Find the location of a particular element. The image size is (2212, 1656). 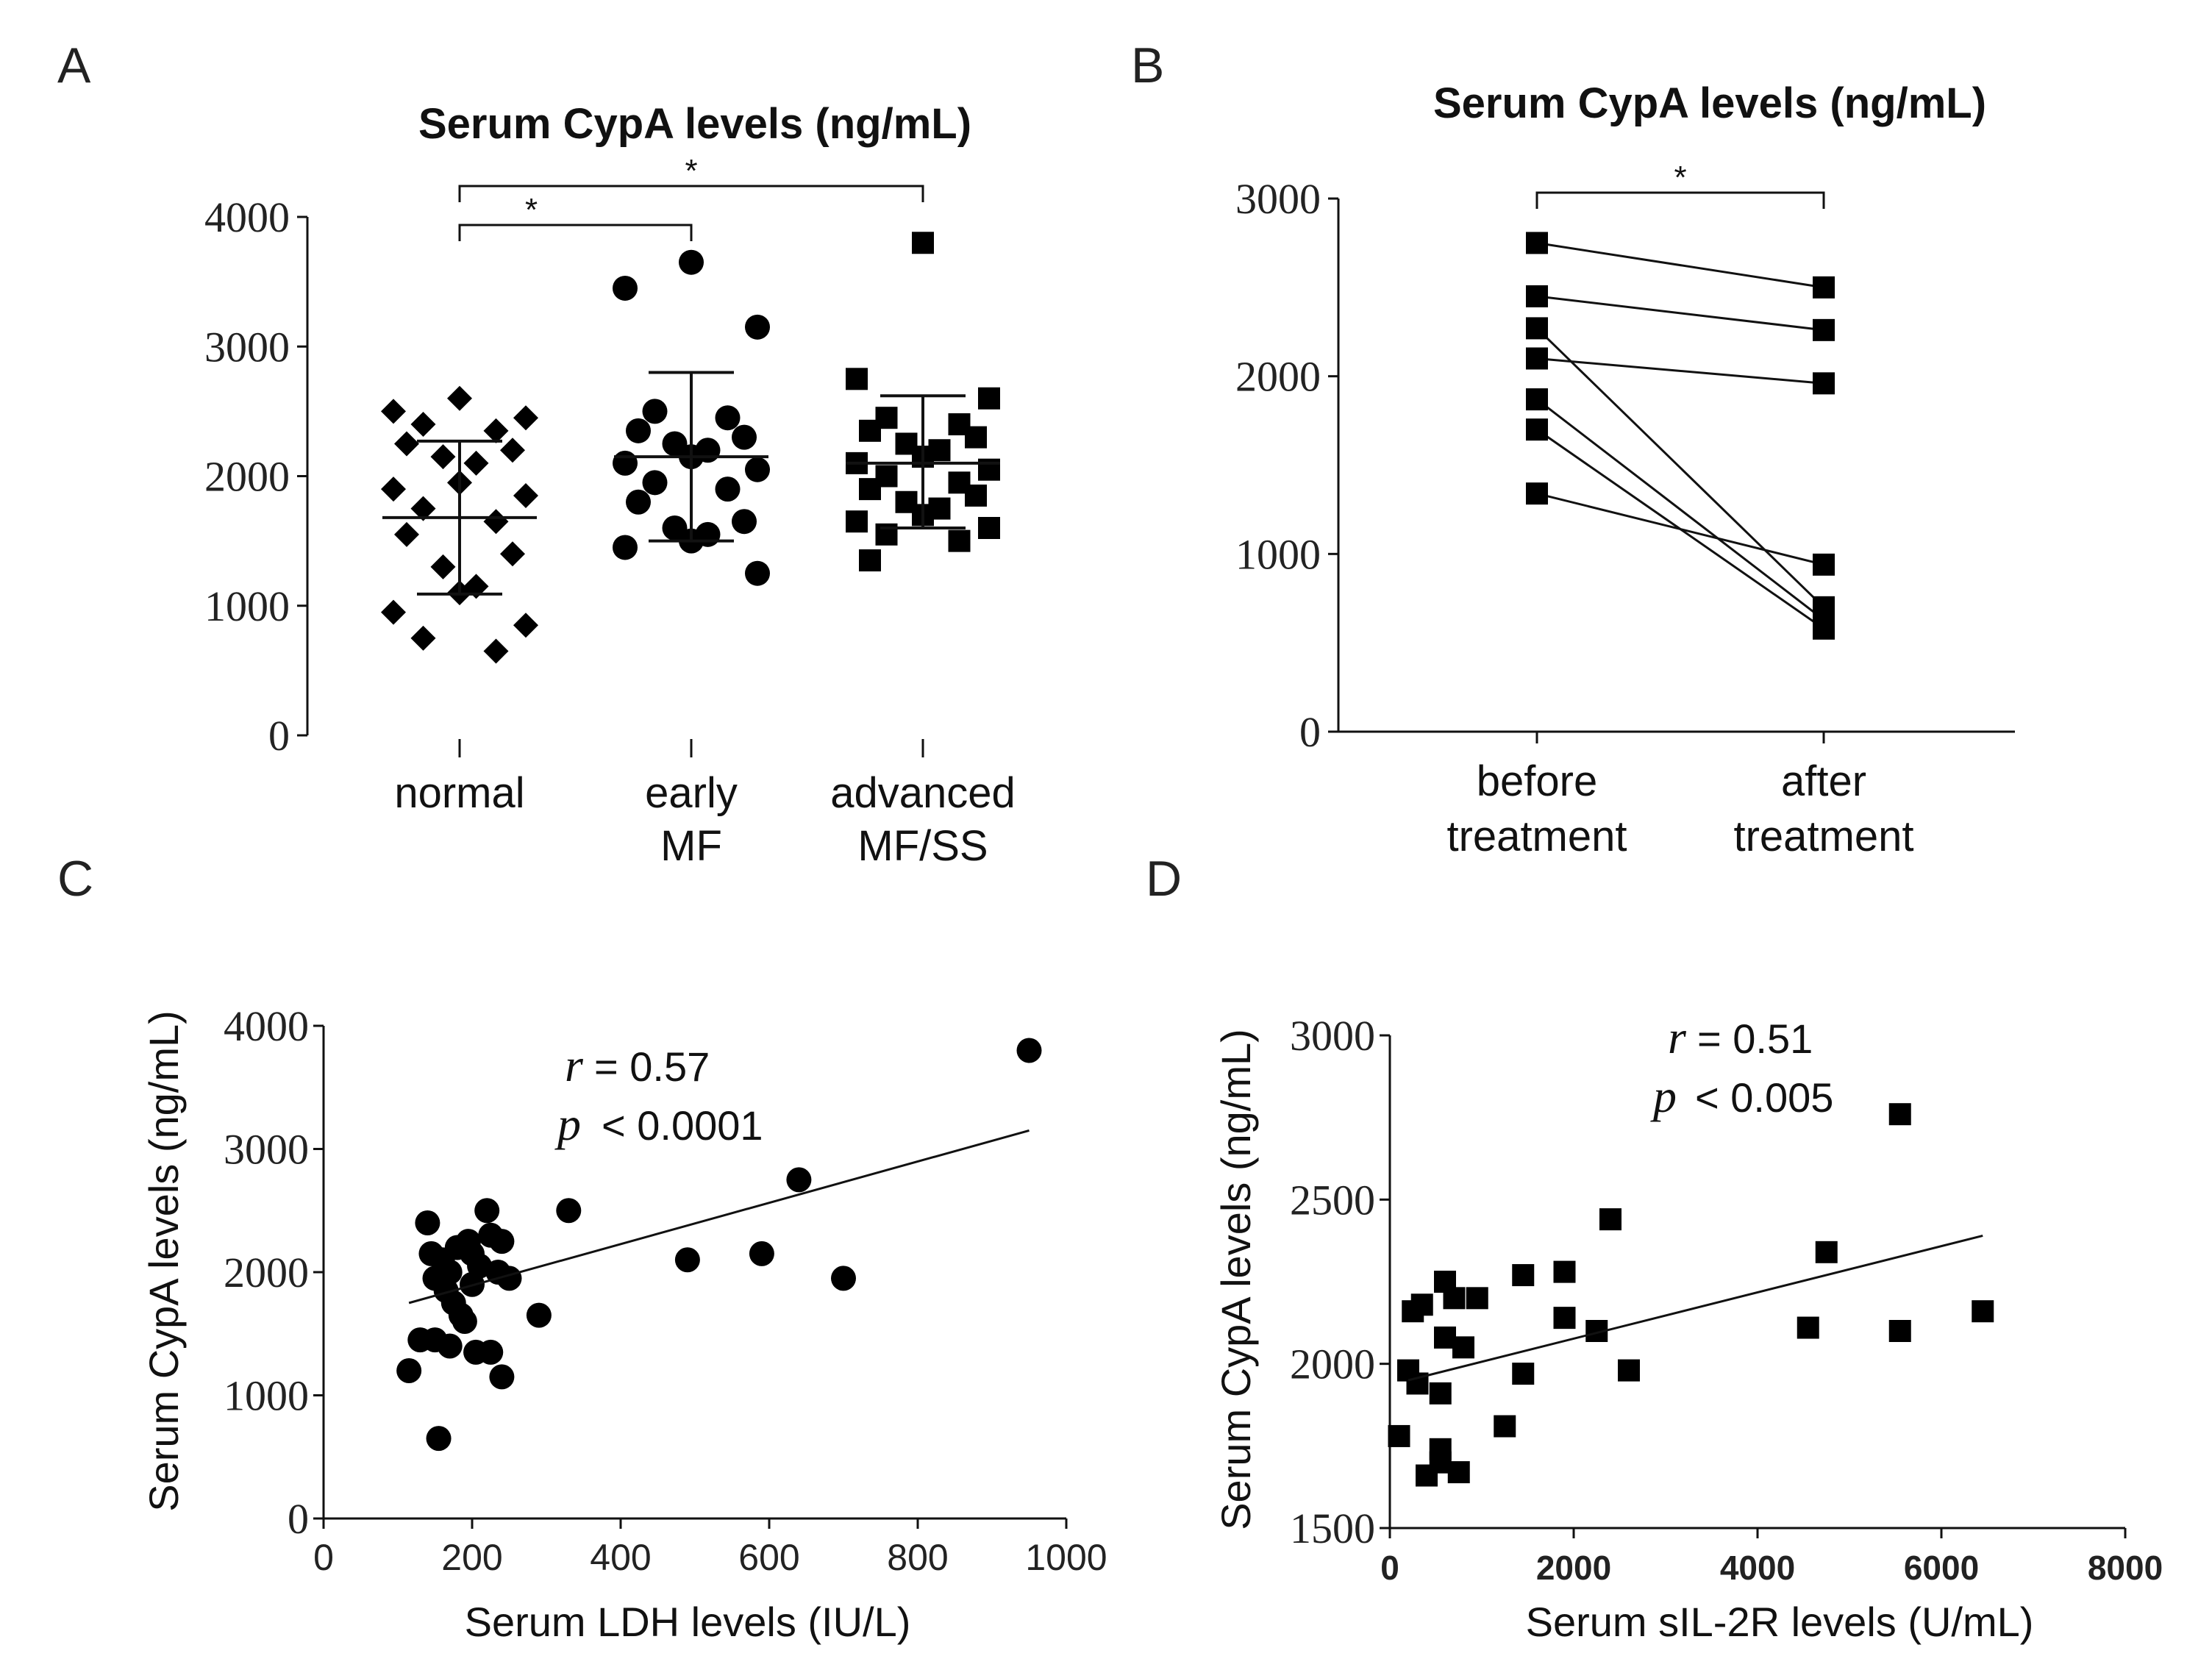

panel-letter-d: D is located at coordinates (1164, 879).